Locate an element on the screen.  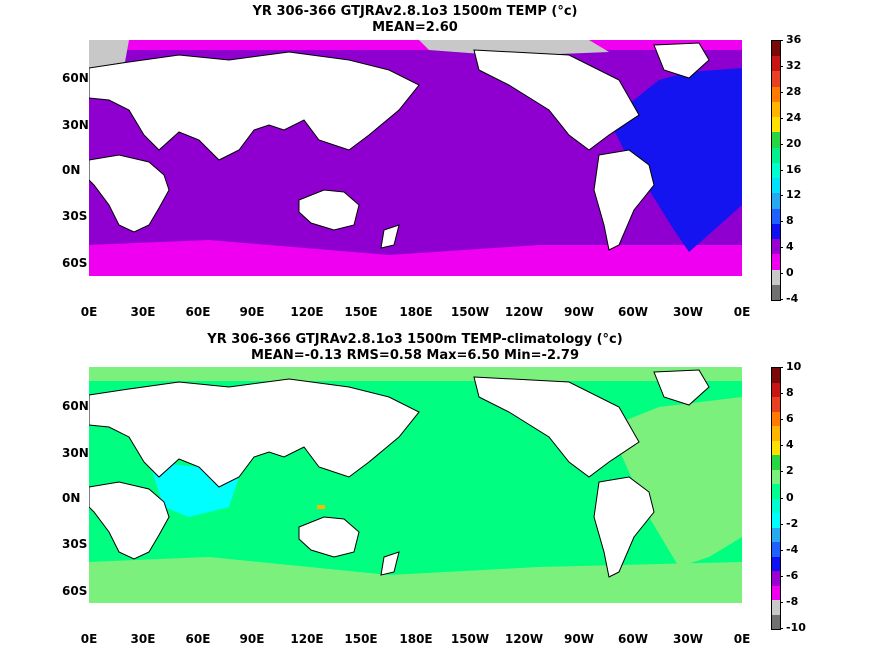
map1-atlantic-blue is located at coordinates (675, 160).